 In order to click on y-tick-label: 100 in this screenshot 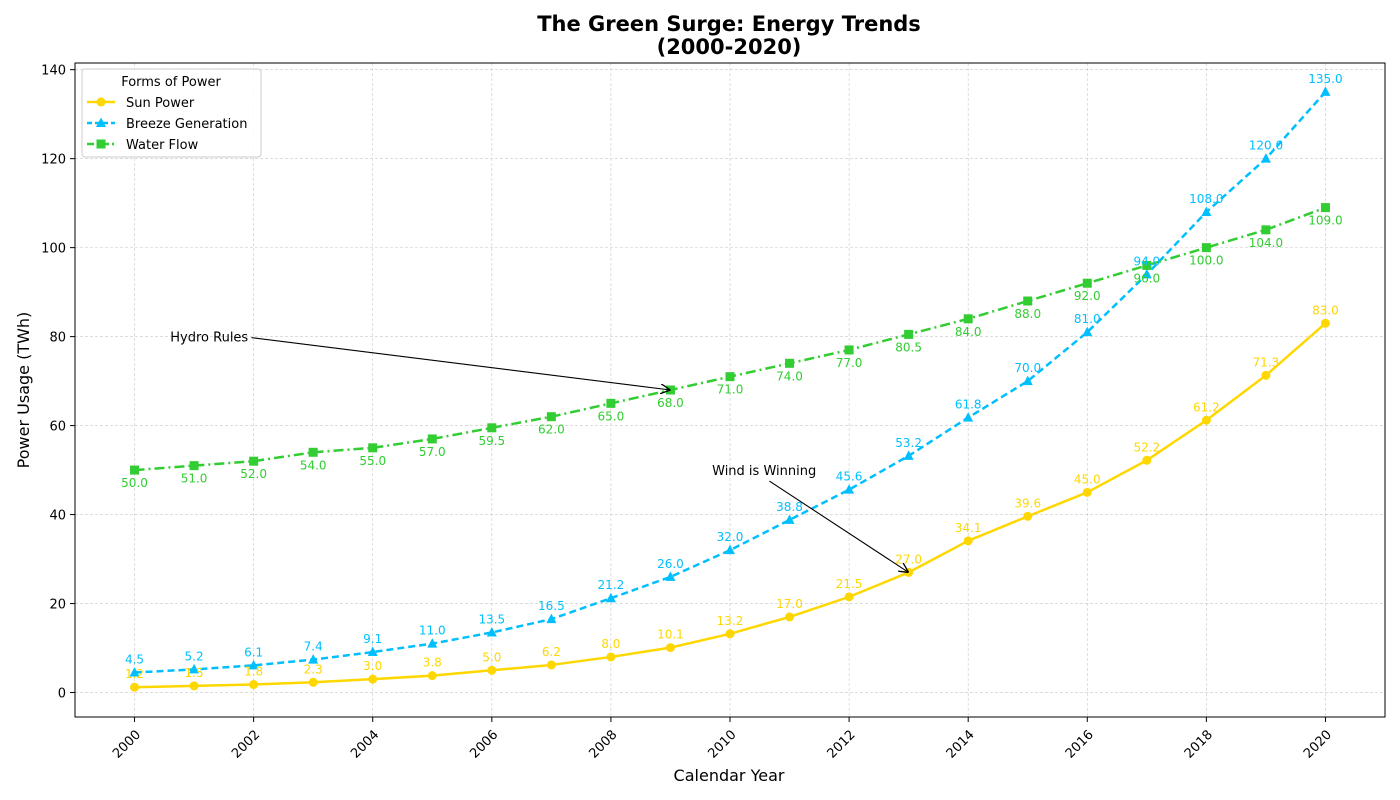, I will do `click(53, 249)`.